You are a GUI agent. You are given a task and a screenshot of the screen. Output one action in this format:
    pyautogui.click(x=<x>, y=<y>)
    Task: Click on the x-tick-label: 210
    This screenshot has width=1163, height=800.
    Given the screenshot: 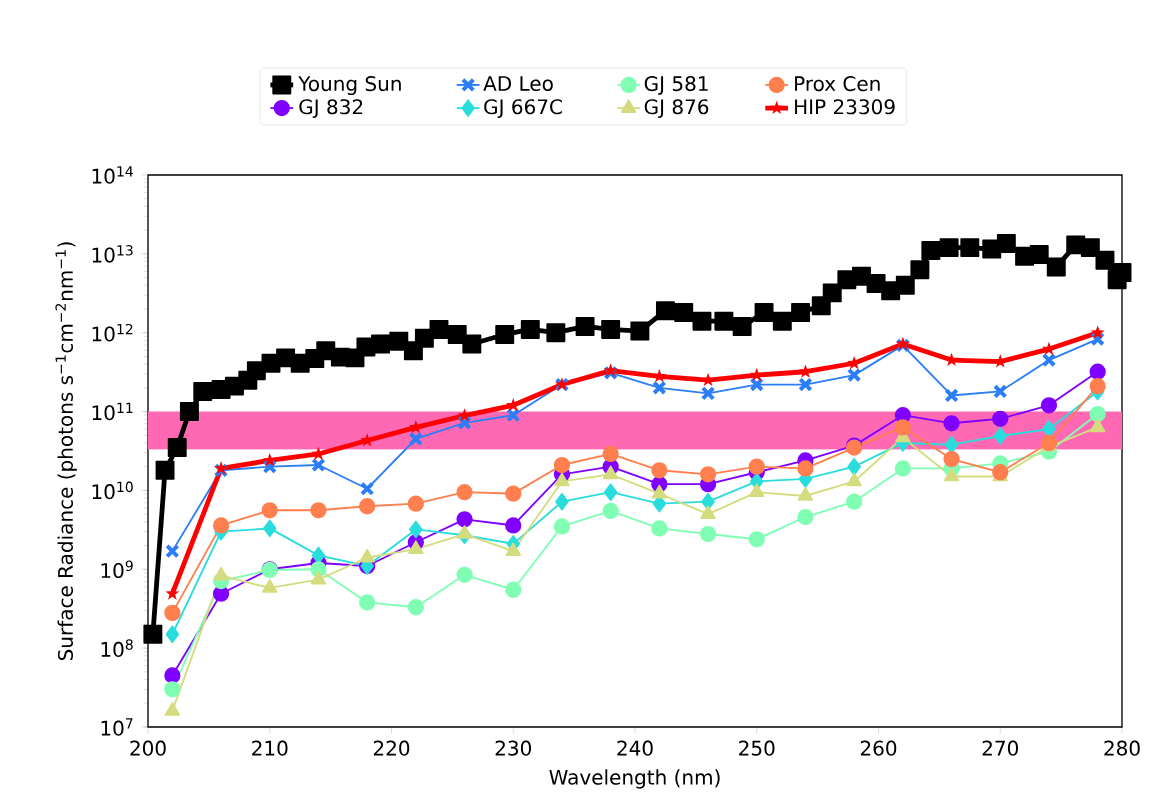 What is the action you would take?
    pyautogui.click(x=270, y=748)
    